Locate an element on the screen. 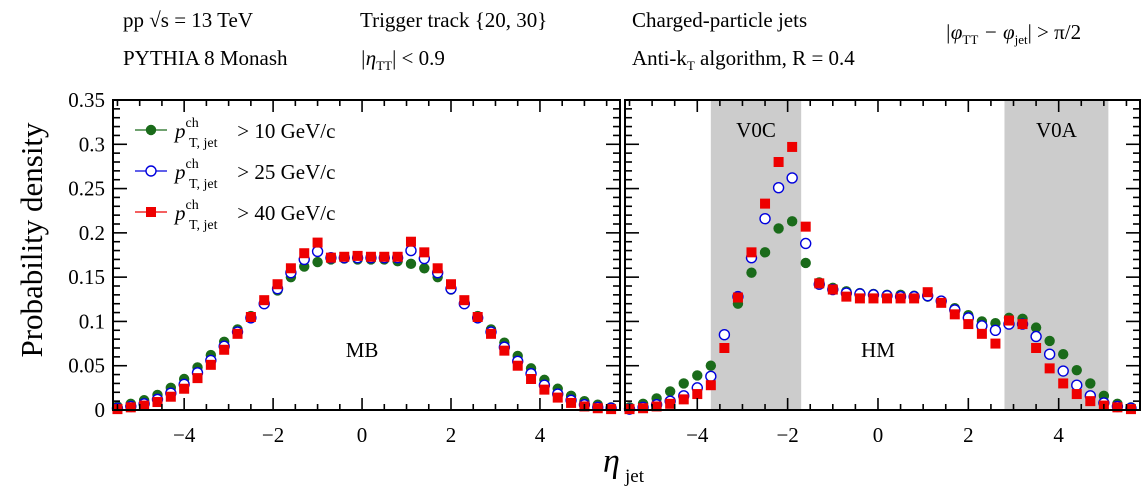 This screenshot has height=489, width=1142. y-tick-label: 0.25 is located at coordinates (86, 189).